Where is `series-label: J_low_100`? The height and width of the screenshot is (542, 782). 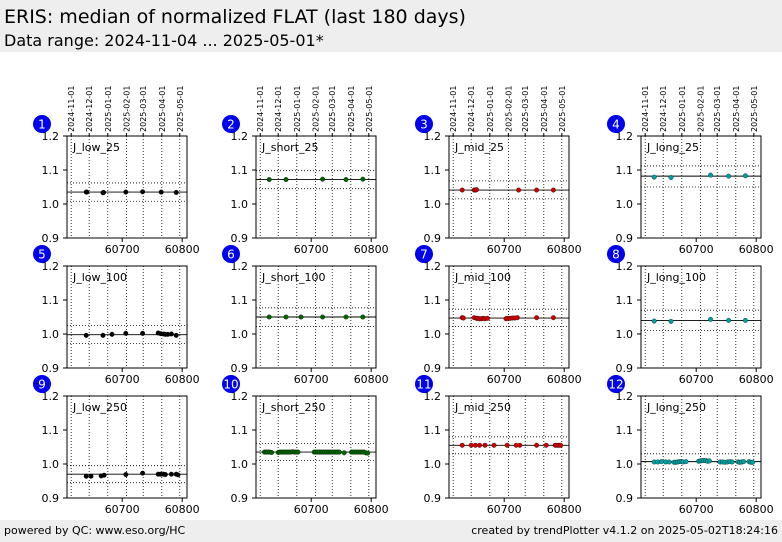
series-label: J_low_100 is located at coordinates (99, 277).